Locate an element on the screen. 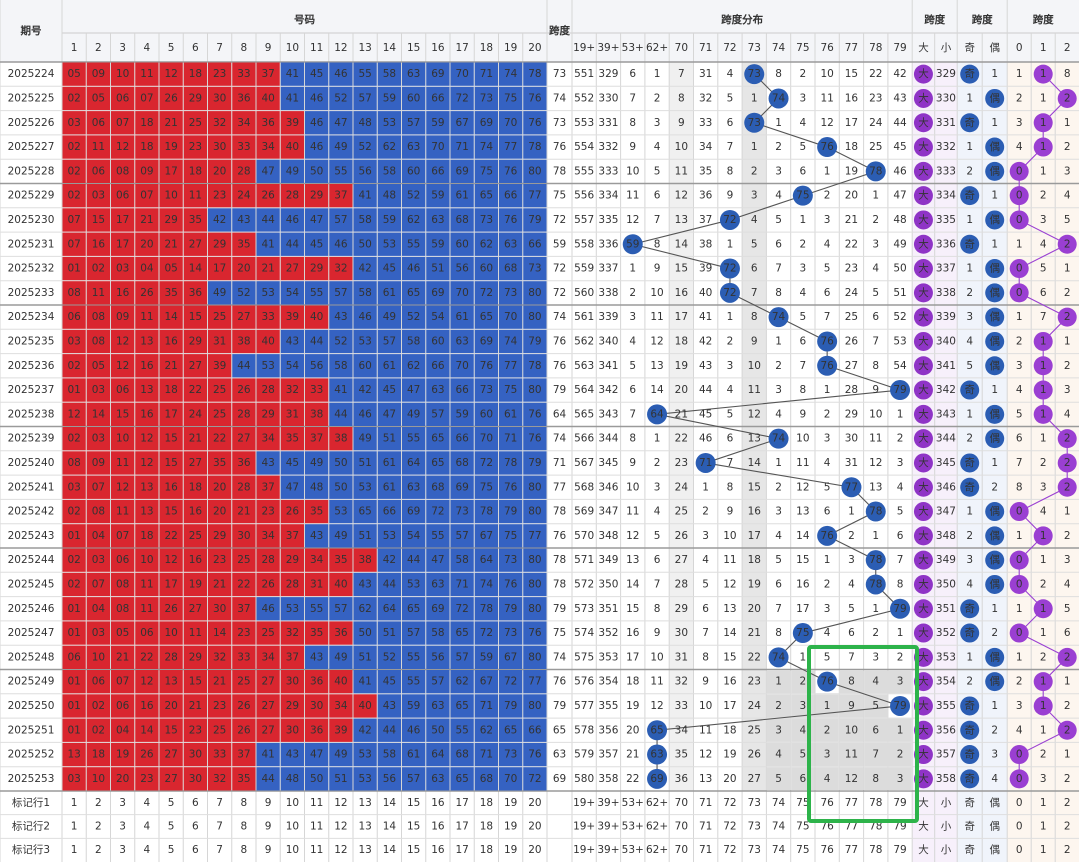 The width and height of the screenshot is (1079, 862). dist-value: 8 is located at coordinates (730, 171).